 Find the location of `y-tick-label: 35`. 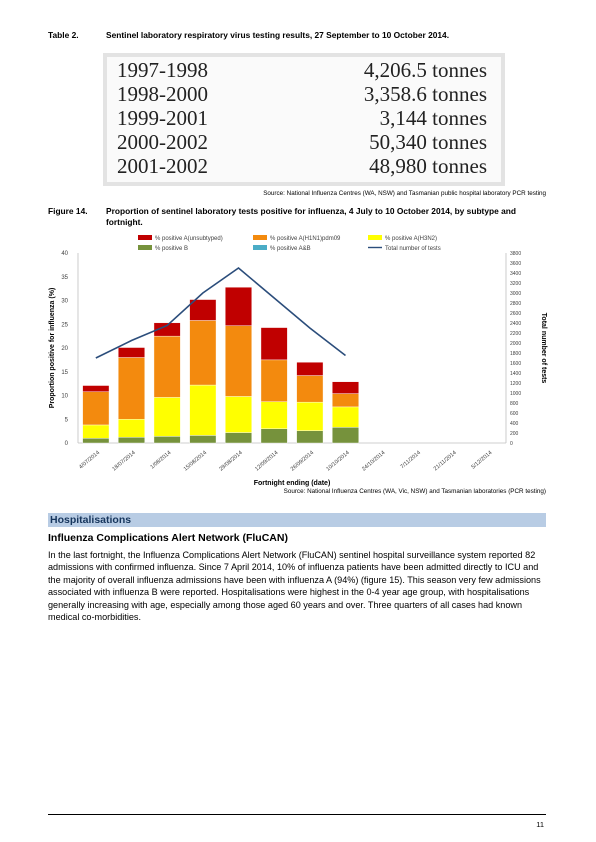

y-tick-label: 35 is located at coordinates (64, 278).